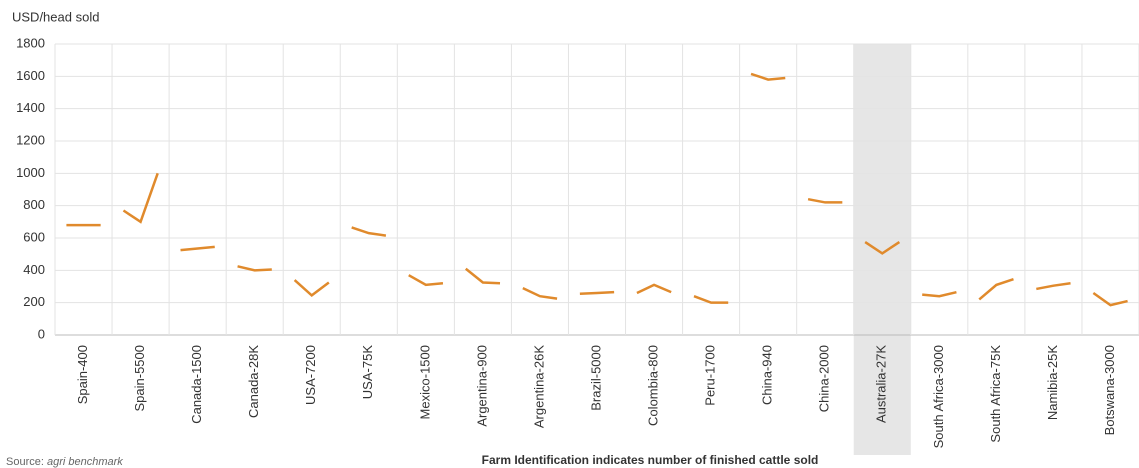 Image resolution: width=1139 pixels, height=468 pixels. I want to click on y-tick-label: 800, so click(34, 204).